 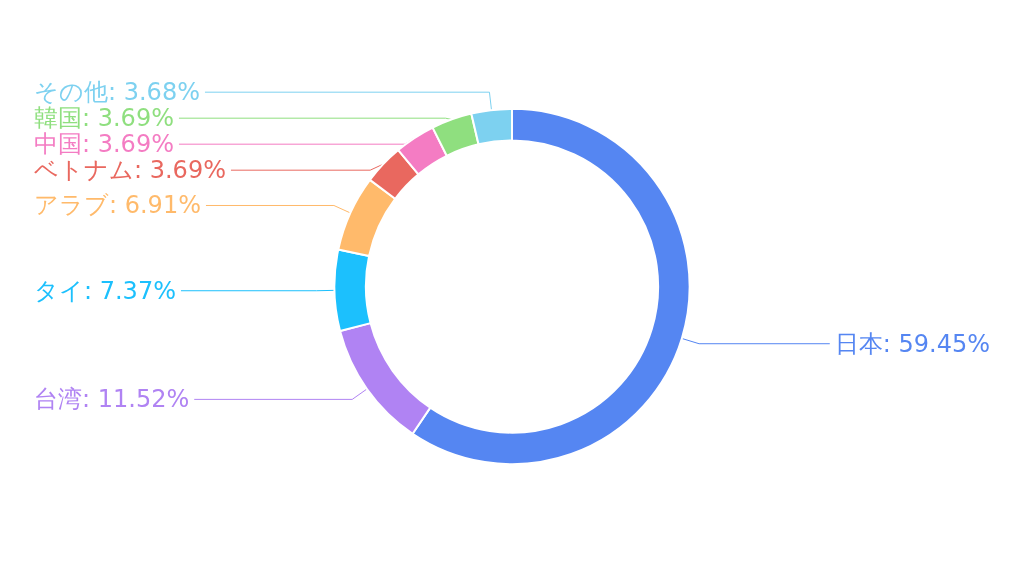 What do you see at coordinates (105, 290) in the screenshot?
I see `slice-label: タイ: 7.37%` at bounding box center [105, 290].